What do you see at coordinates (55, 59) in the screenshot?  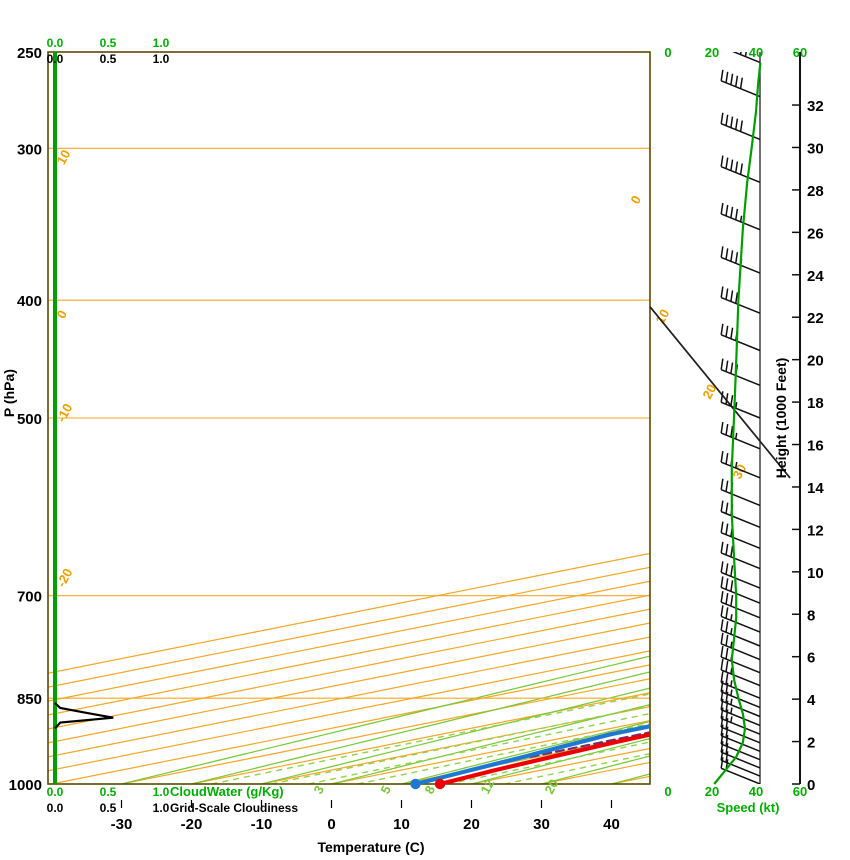 I see `cloudiness-tick-top: 0.0` at bounding box center [55, 59].